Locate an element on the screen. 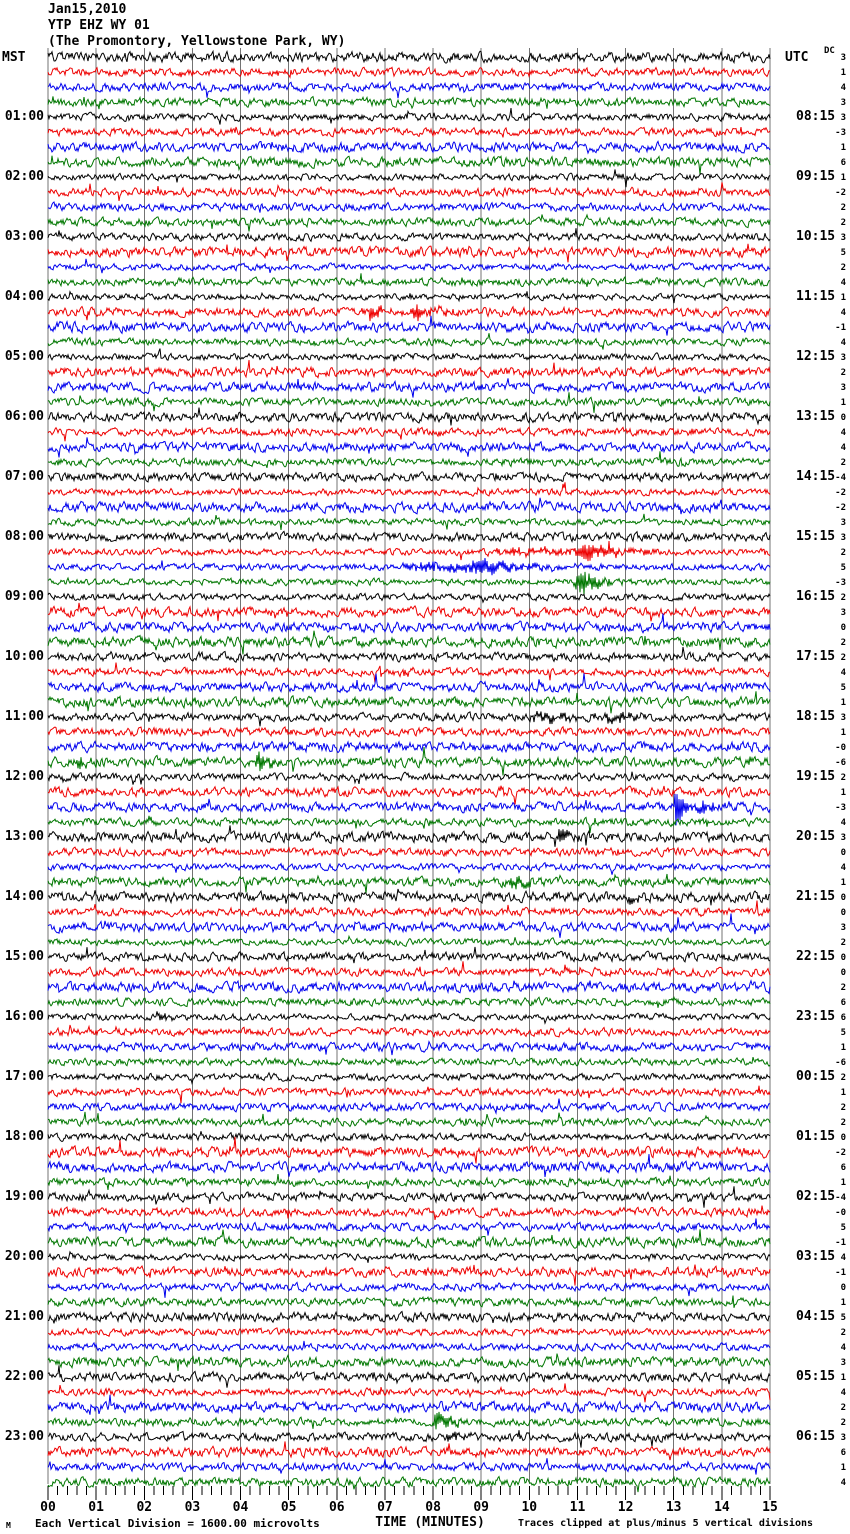  right-time-label: 13:15 is located at coordinates (816, 416).